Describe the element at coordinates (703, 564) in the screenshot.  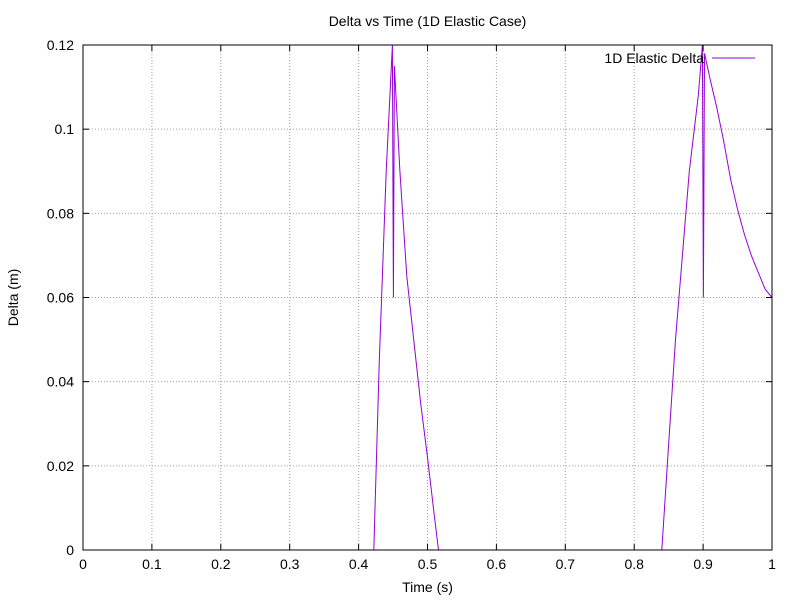
I see `x-tick-label: 0.9` at that location.